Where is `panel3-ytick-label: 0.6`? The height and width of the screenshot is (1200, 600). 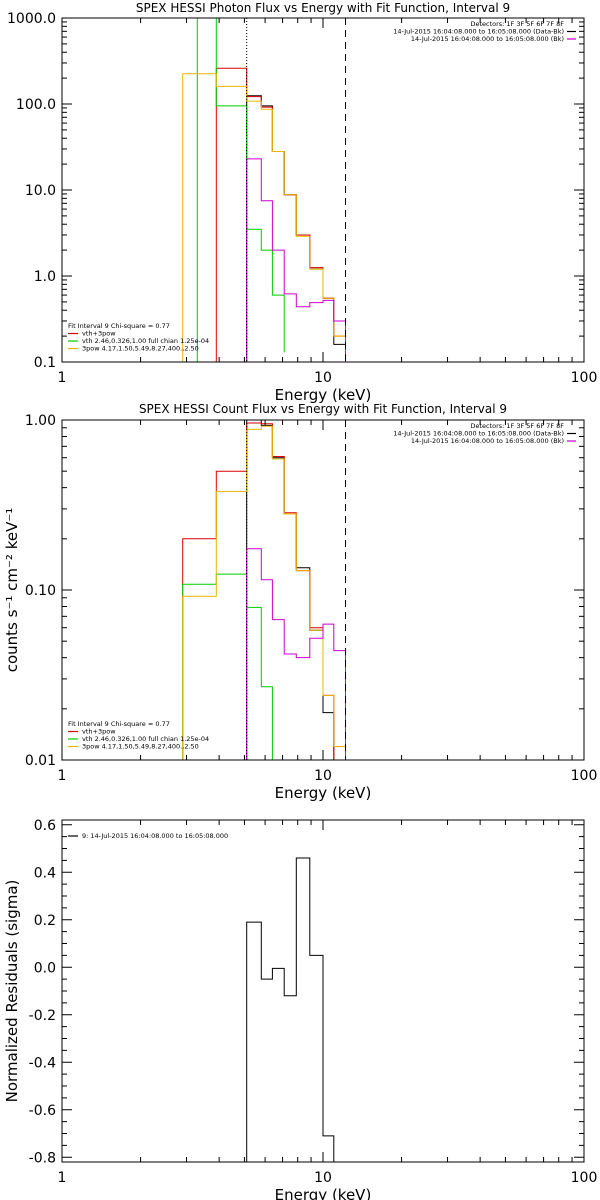
panel3-ytick-label: 0.6 is located at coordinates (45, 826).